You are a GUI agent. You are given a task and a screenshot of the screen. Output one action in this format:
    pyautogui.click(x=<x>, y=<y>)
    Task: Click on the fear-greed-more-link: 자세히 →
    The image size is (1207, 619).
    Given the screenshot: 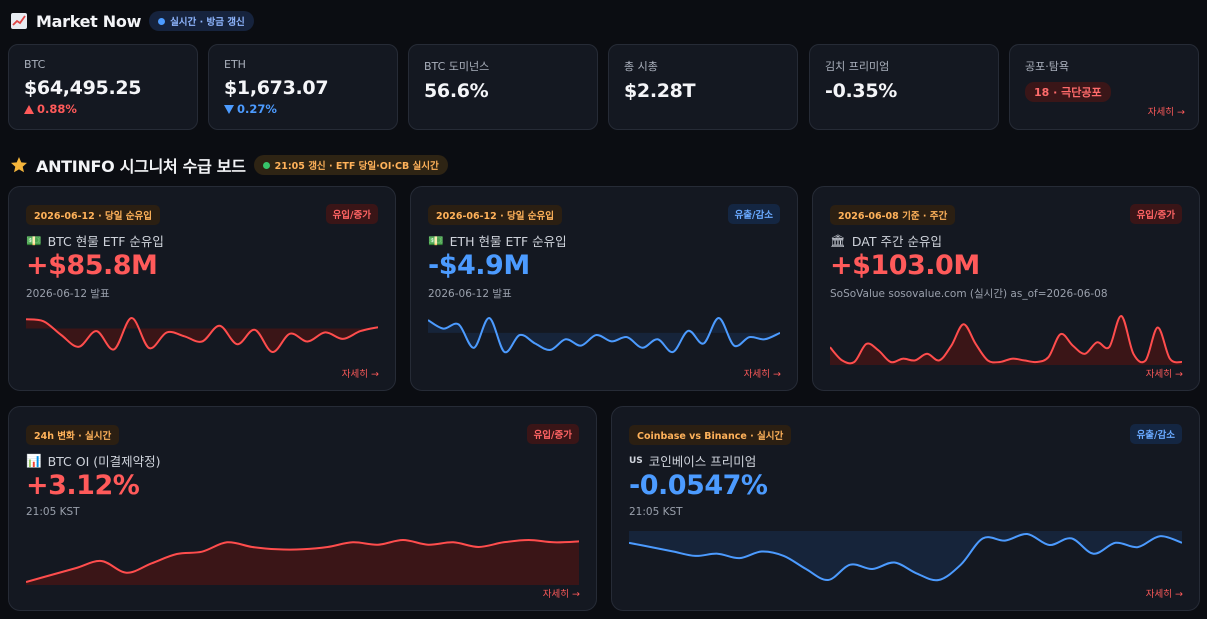 What is the action you would take?
    pyautogui.click(x=1166, y=112)
    